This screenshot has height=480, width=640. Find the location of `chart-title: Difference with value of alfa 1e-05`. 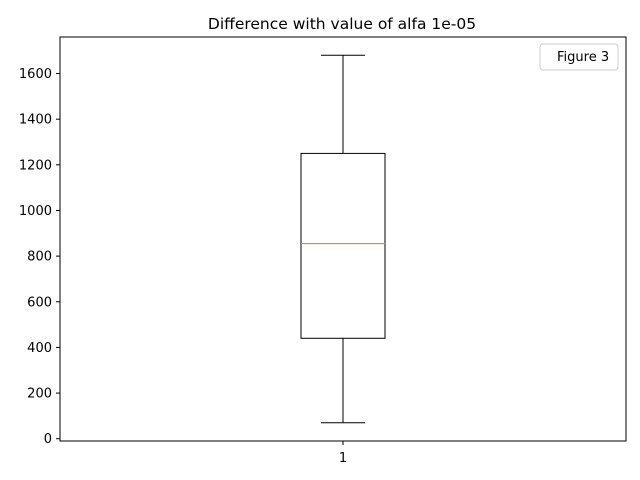

chart-title: Difference with value of alfa 1e-05 is located at coordinates (342, 24).